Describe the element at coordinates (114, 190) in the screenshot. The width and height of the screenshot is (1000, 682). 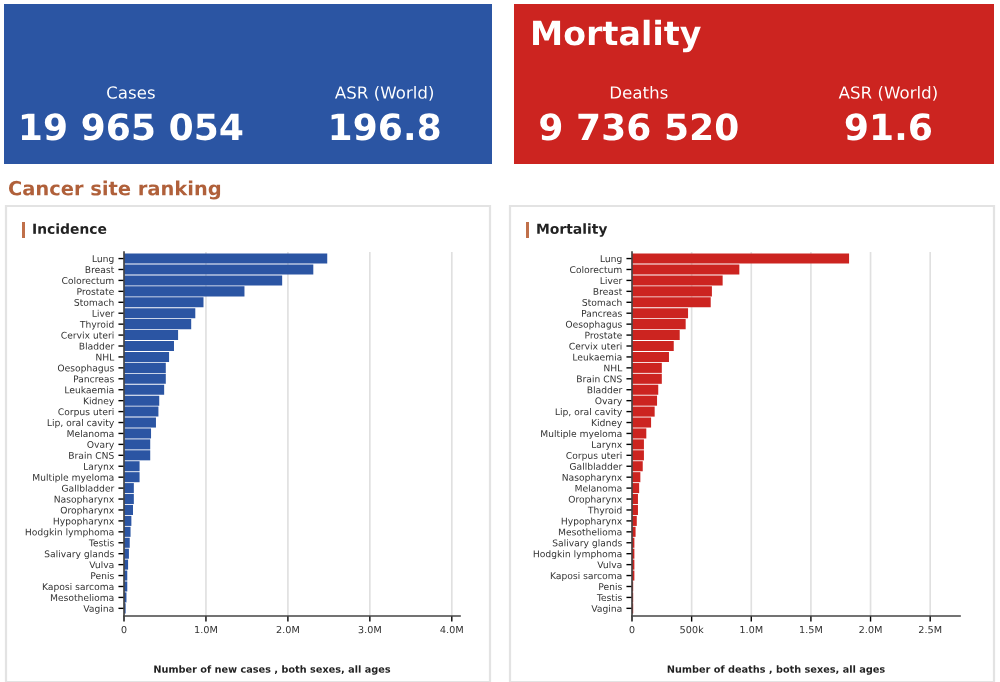
I see `text: Cancer site ranking` at that location.